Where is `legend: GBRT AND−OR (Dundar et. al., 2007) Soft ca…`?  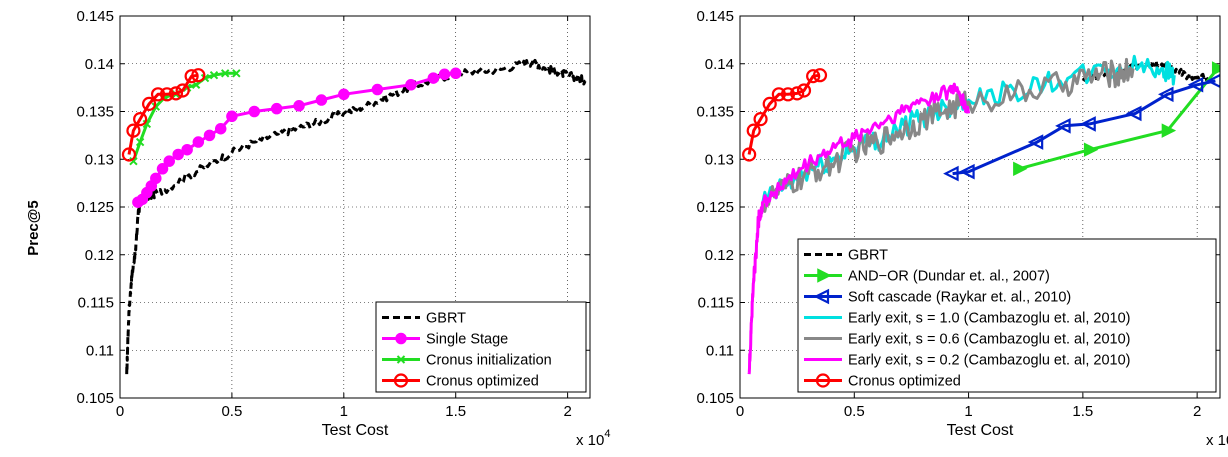 legend: GBRT AND−OR (Dundar et. al., 2007) Soft ca… is located at coordinates (1007, 315).